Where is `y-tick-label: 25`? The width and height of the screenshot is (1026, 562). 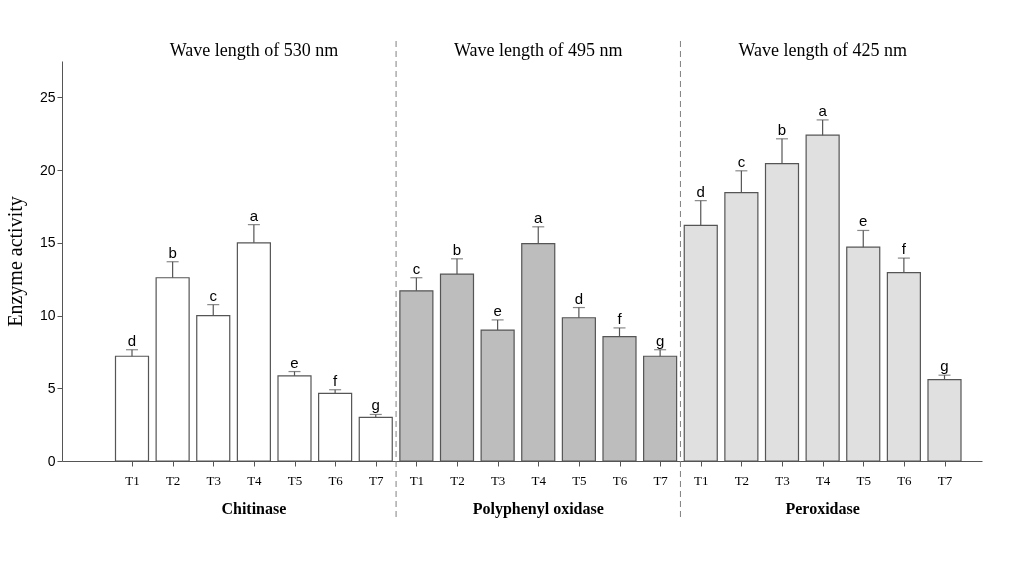 y-tick-label: 25 is located at coordinates (47, 96).